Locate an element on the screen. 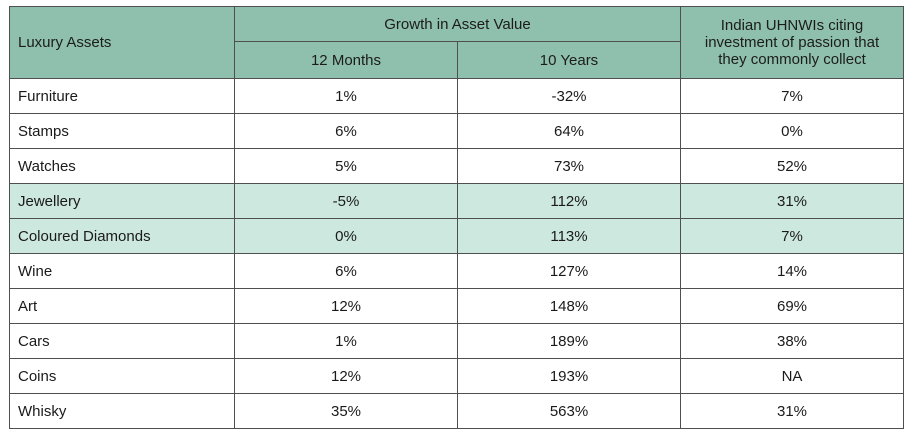 The height and width of the screenshot is (442, 914). cell-asset: Whisky is located at coordinates (122, 411).